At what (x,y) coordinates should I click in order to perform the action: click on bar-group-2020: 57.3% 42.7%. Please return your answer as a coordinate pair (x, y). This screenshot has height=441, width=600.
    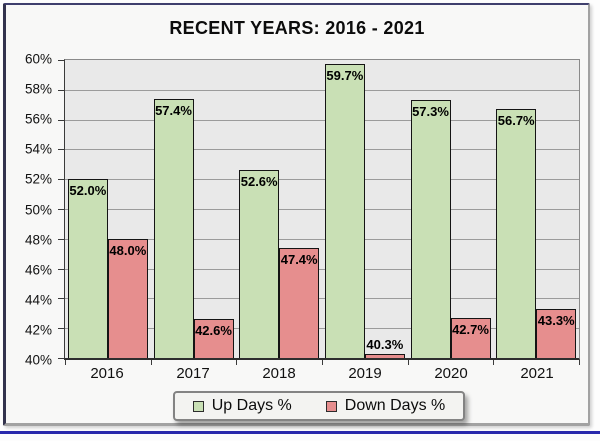
    Looking at the image, I should click on (451, 209).